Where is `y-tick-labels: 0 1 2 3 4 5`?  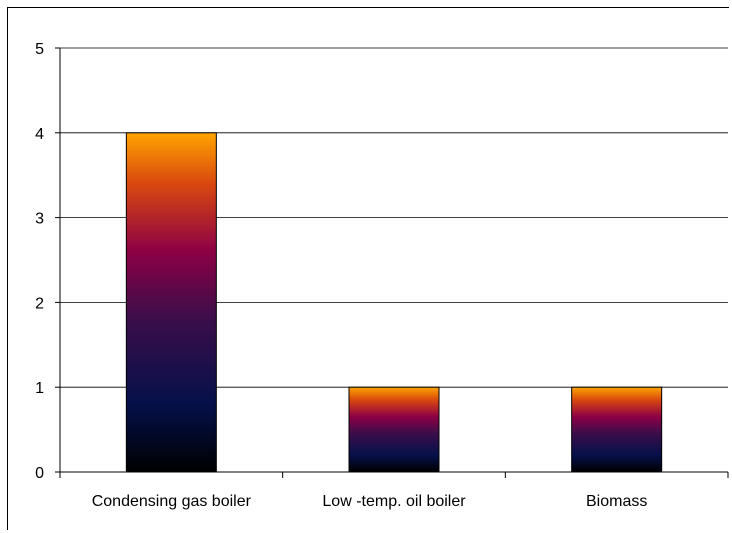 y-tick-labels: 0 1 2 3 4 5 is located at coordinates (39, 261).